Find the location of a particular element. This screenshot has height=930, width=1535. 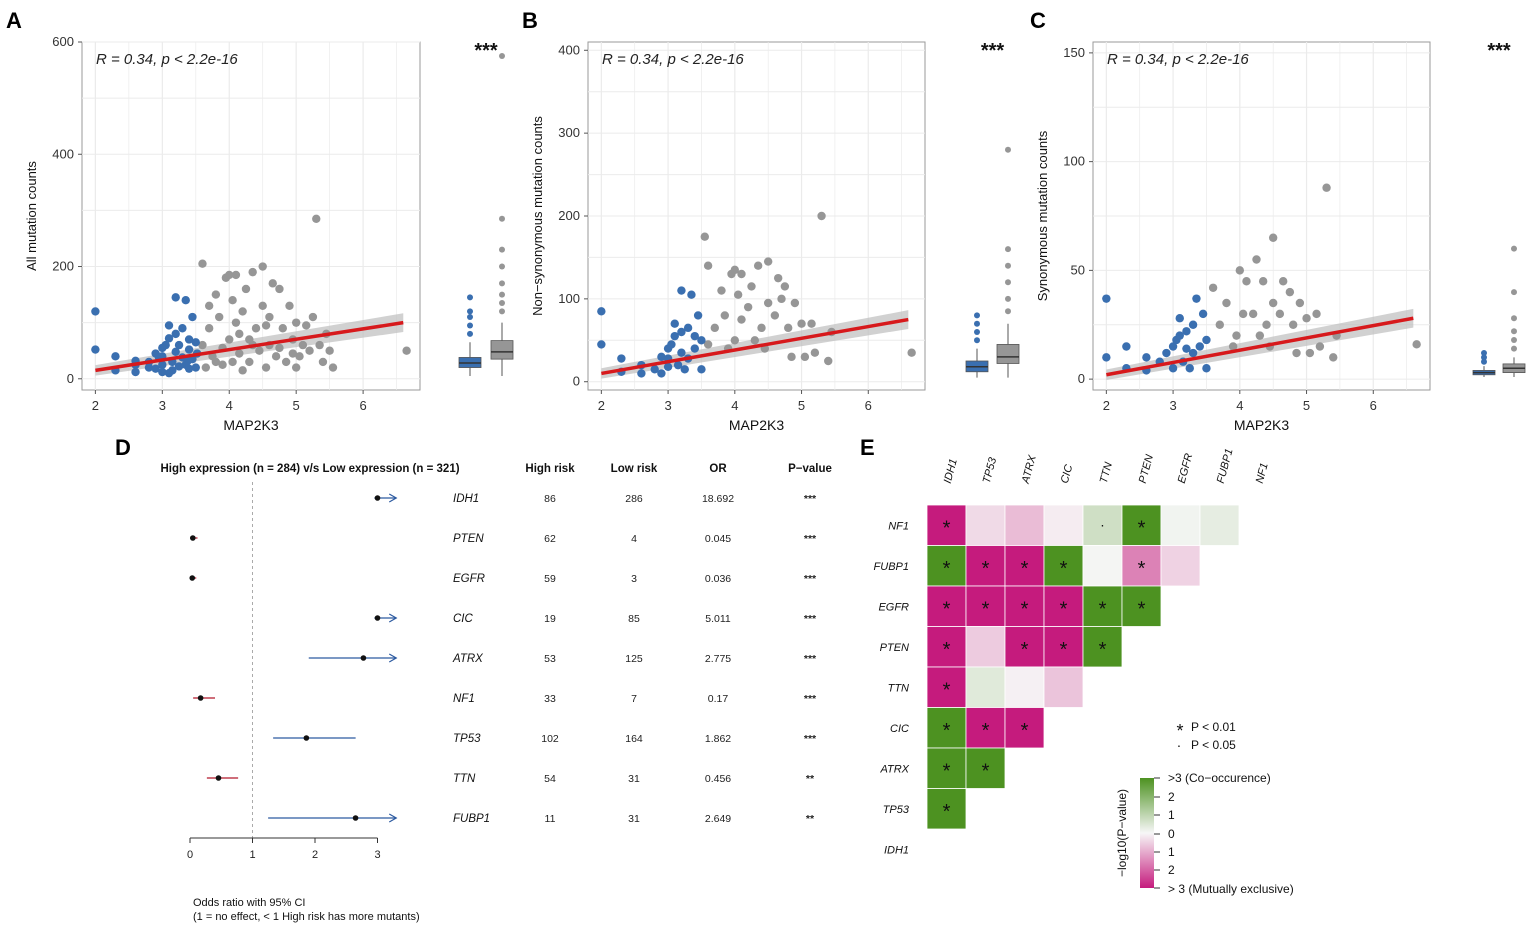

colorbar-tick-label: 1 is located at coordinates (1171, 815).